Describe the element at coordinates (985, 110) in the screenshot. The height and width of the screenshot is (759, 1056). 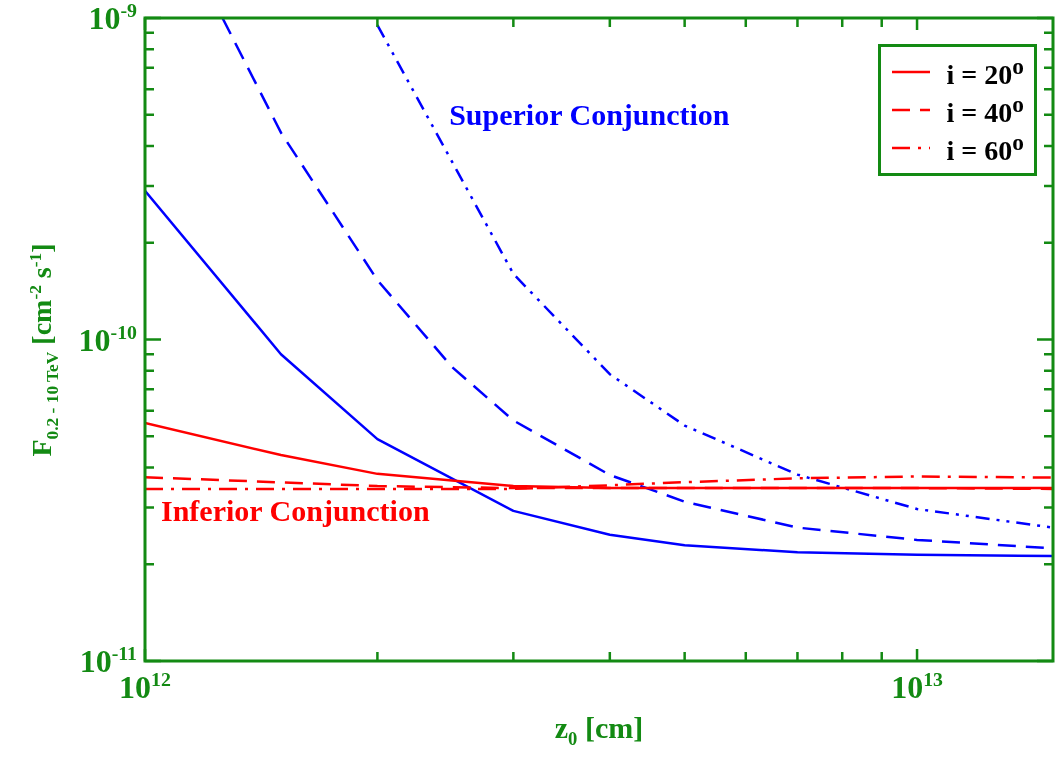
I see `legend-label: i = 40$^{o}$` at that location.